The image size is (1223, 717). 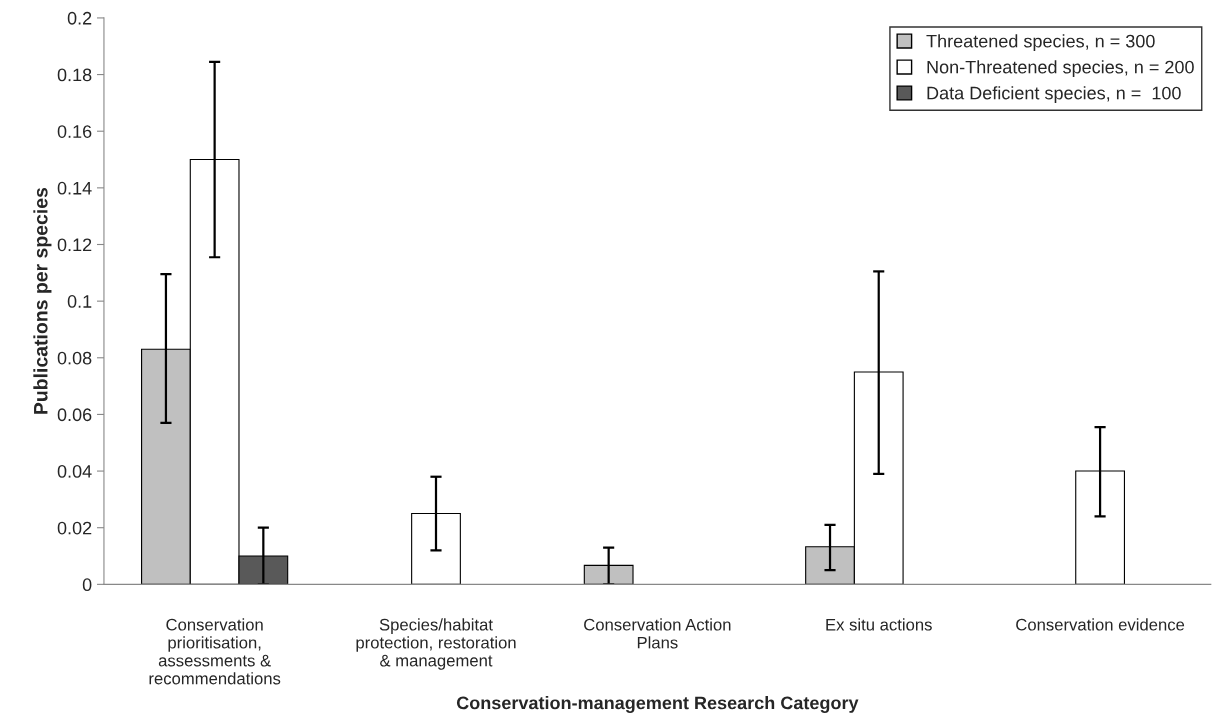 What do you see at coordinates (1054, 95) in the screenshot?
I see `legend-label: Data Deficient species, n = 100` at bounding box center [1054, 95].